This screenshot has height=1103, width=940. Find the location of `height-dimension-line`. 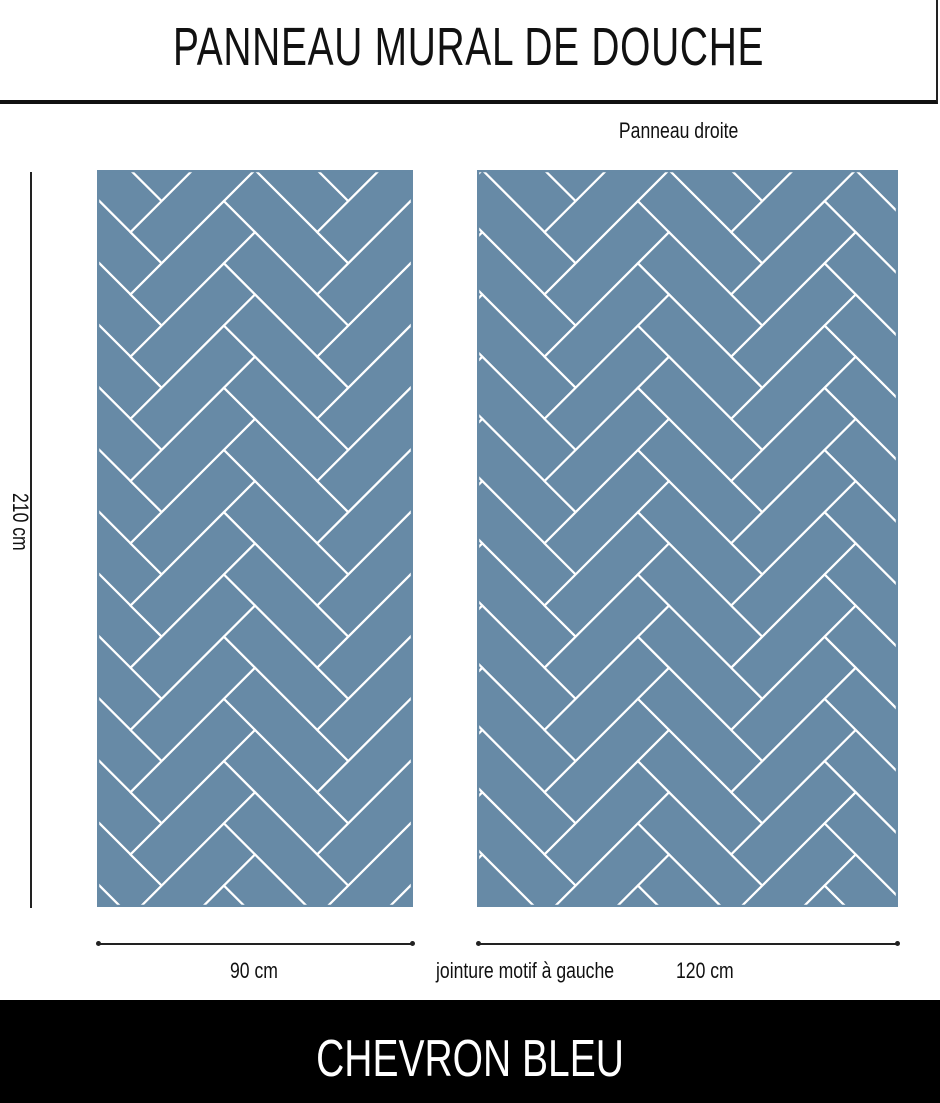

height-dimension-line is located at coordinates (31, 540).